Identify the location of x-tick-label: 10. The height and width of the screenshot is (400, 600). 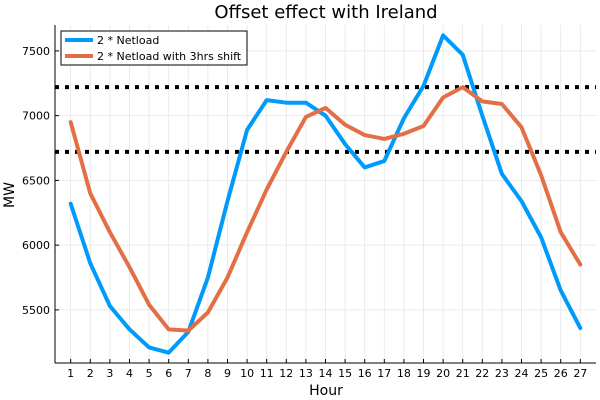
(247, 373).